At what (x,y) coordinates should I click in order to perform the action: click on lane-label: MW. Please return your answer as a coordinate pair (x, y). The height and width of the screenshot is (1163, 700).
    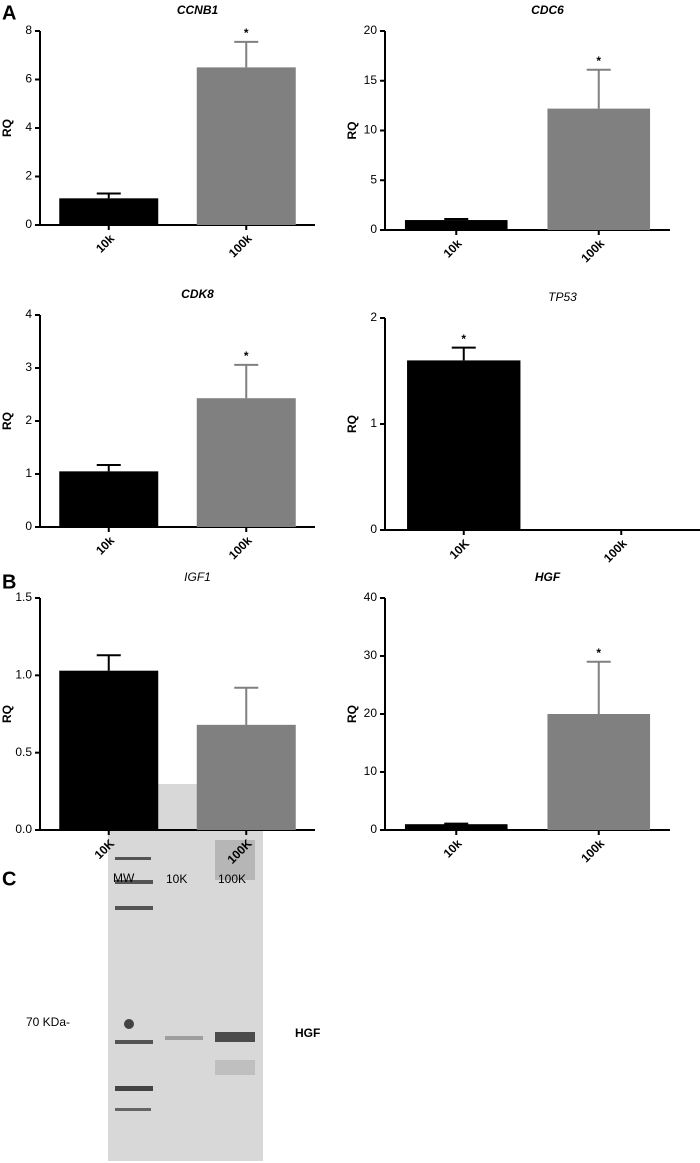
    Looking at the image, I should click on (124, 878).